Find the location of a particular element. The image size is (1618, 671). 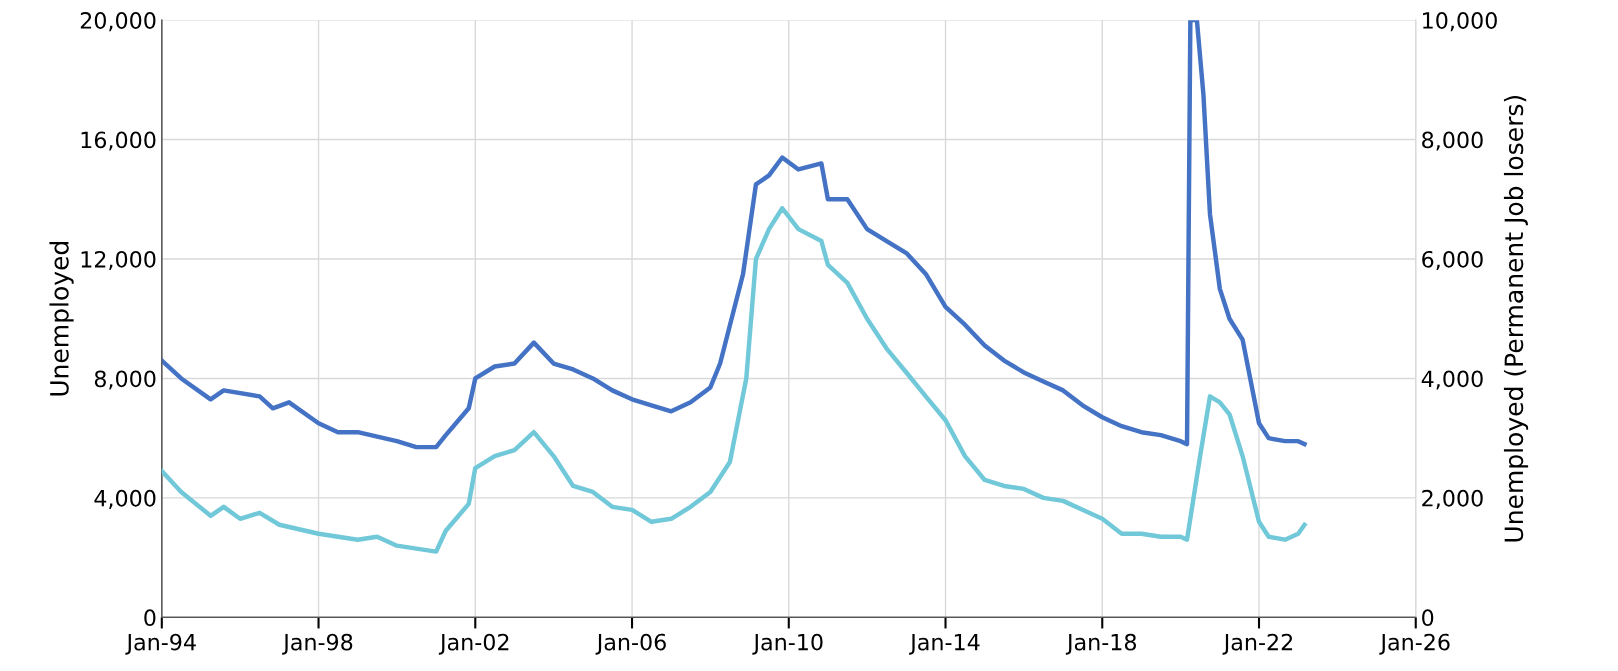

x-tick-label: Jan-94 is located at coordinates (160, 644).